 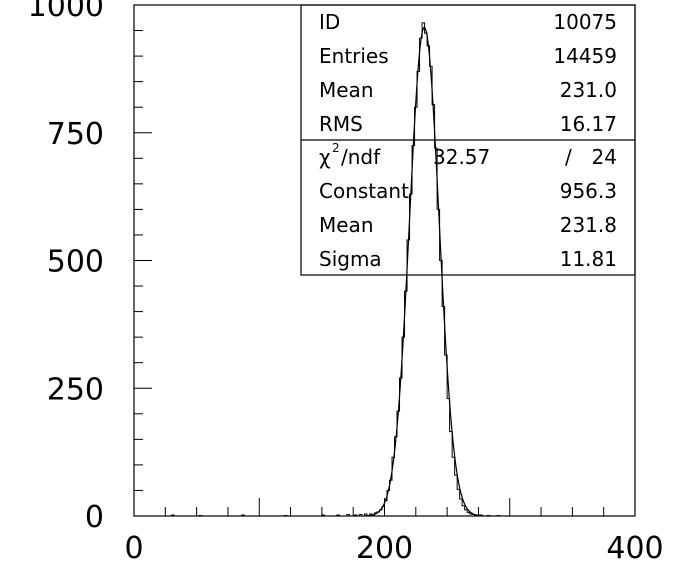 I want to click on stat-value-mean: 231.0, so click(x=588, y=90).